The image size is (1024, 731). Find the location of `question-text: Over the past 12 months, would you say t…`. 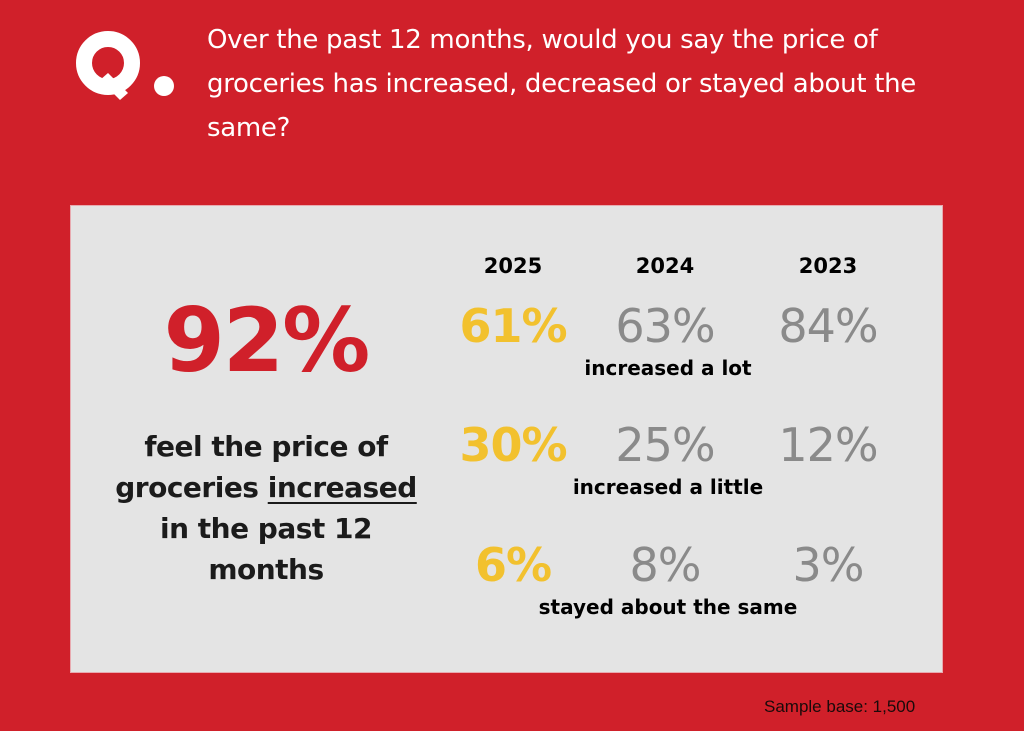

question-text: Over the past 12 months, would you say t… is located at coordinates (561, 84).